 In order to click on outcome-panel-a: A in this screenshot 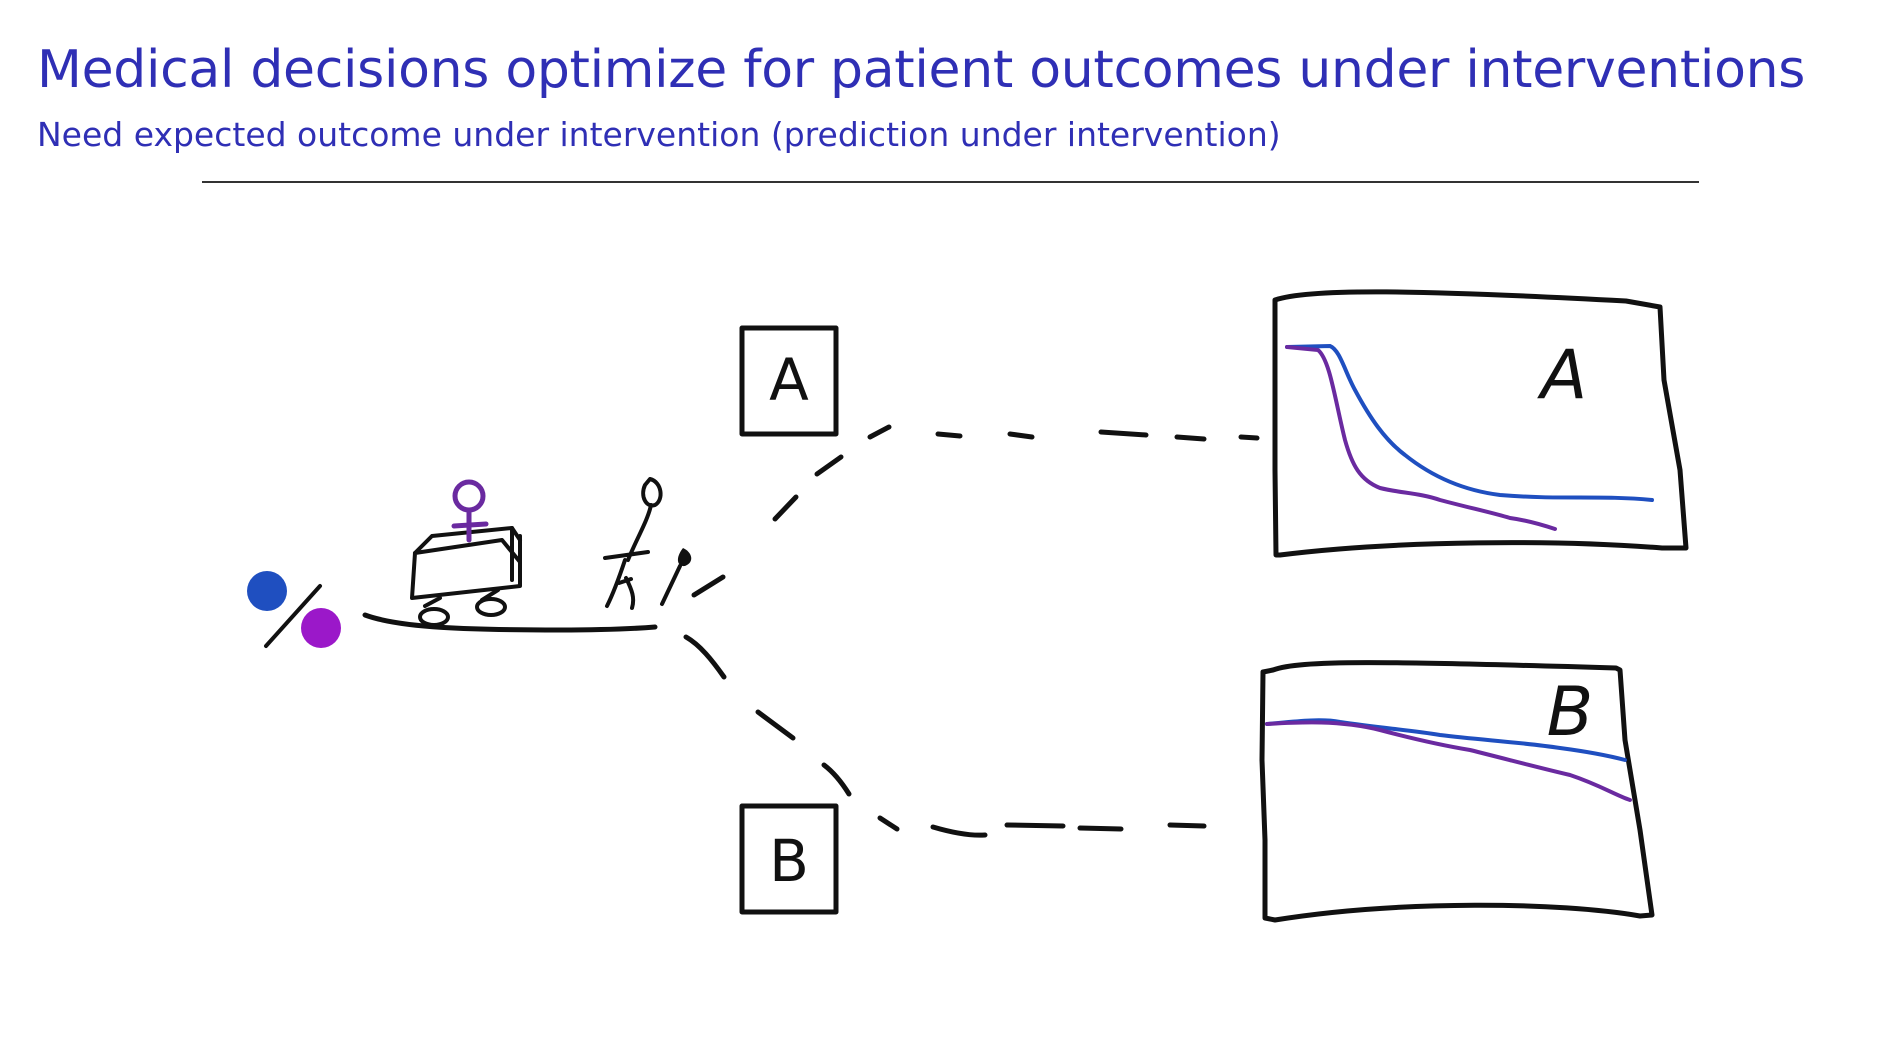, I will do `click(1480, 423)`.